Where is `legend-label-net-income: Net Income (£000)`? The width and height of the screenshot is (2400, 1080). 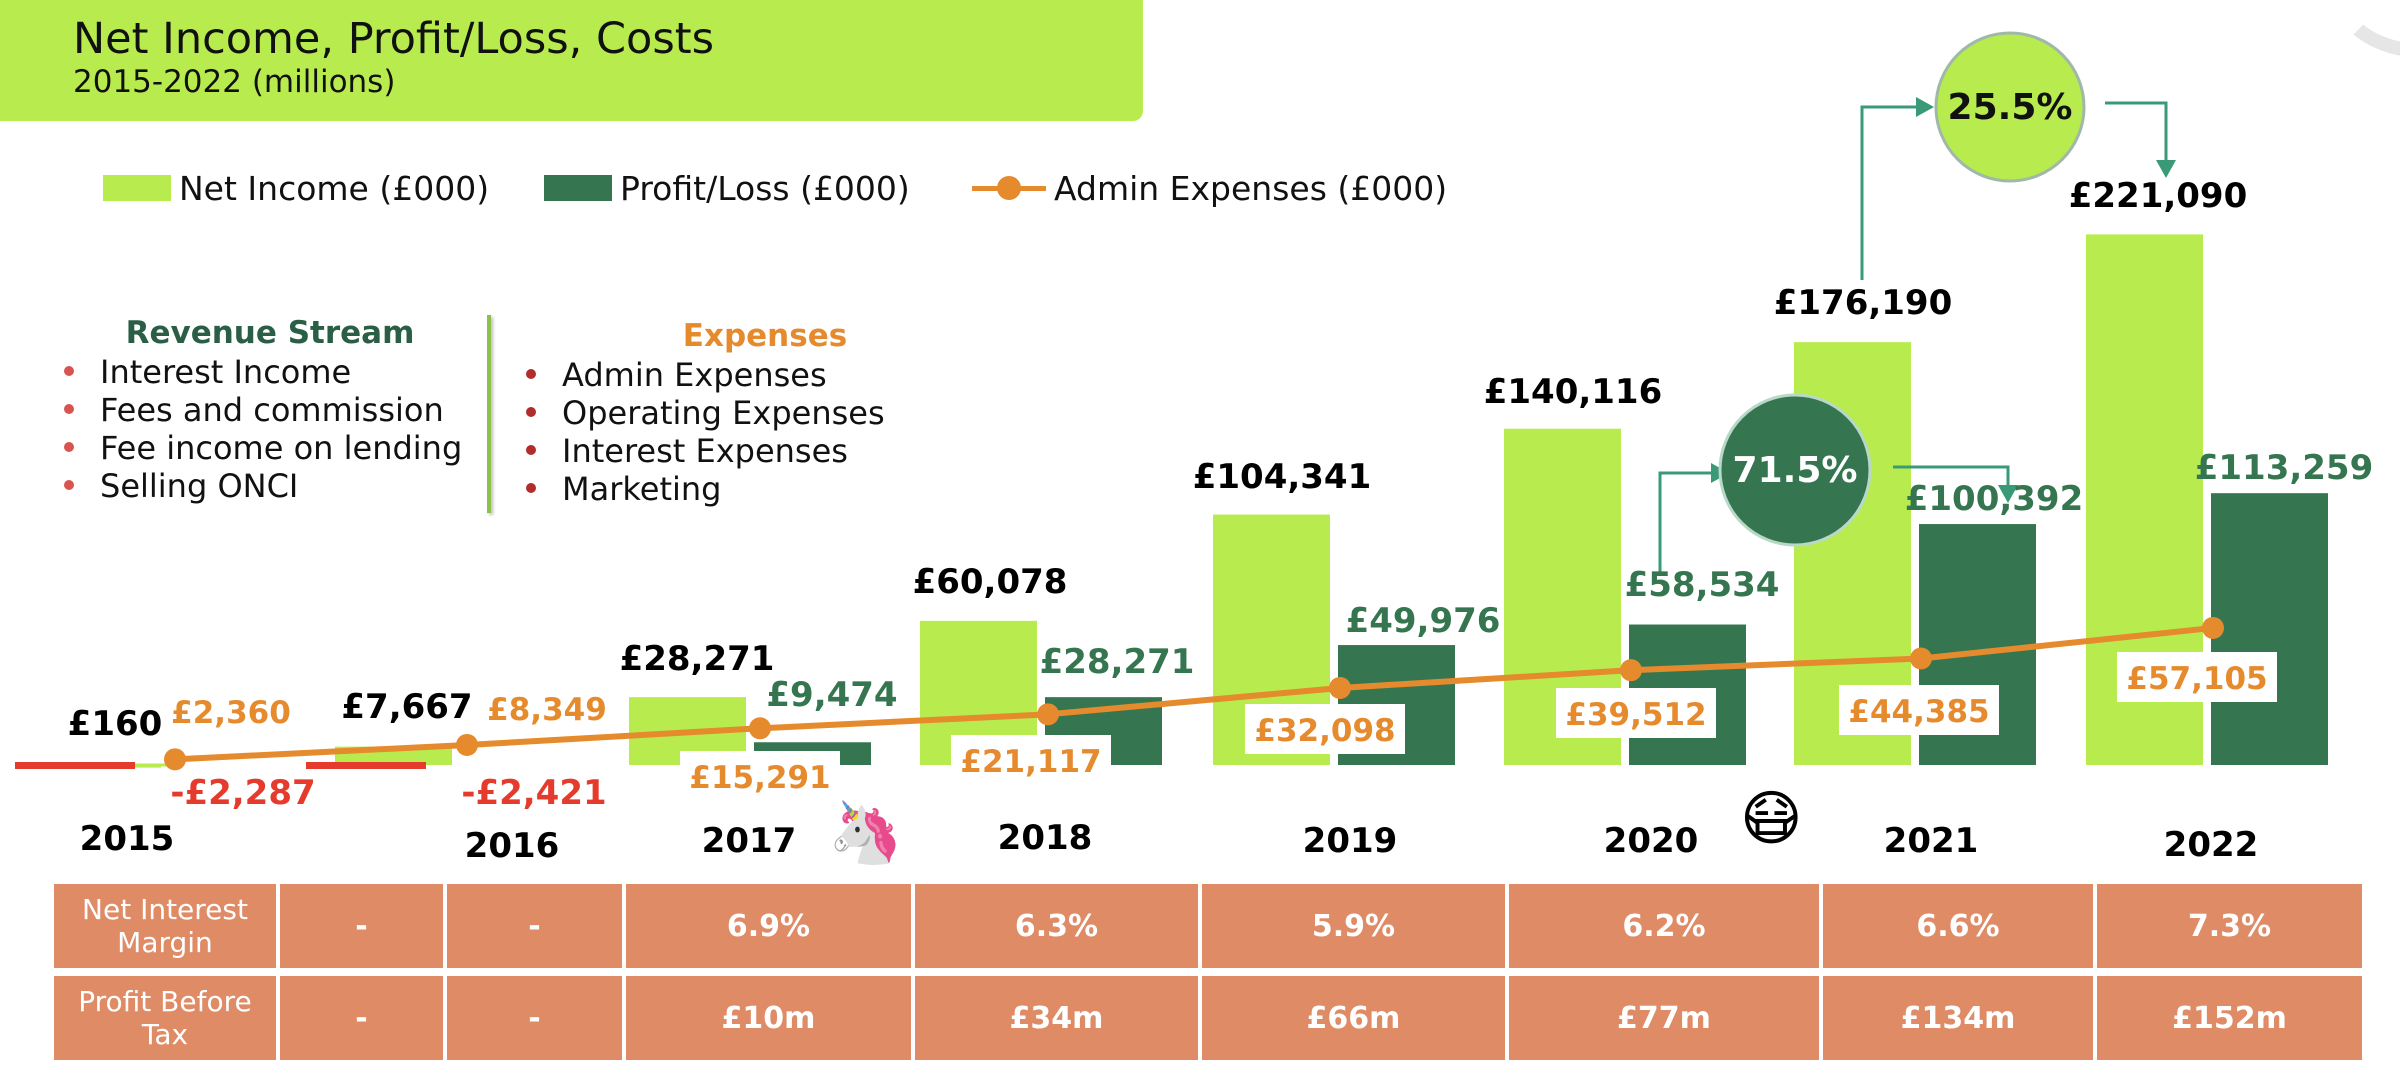
legend-label-net-income: Net Income (£000) is located at coordinates (334, 188).